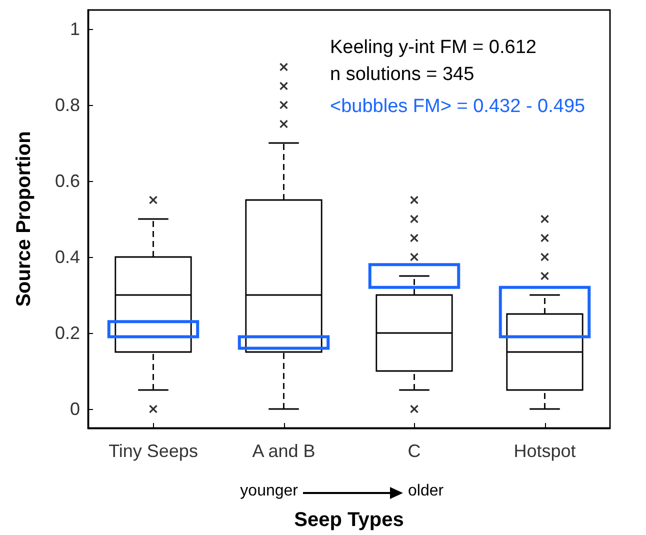 This screenshot has width=646, height=535. Describe the element at coordinates (426, 491) in the screenshot. I see `text: older` at that location.